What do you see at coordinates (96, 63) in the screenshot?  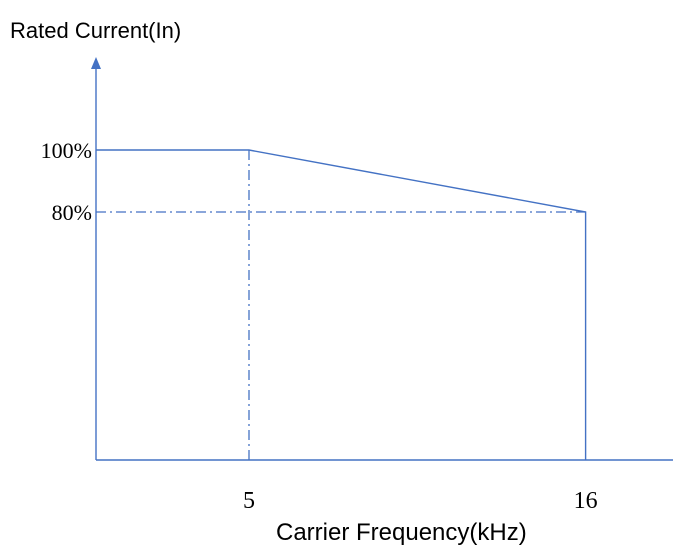 I see `y-axis-arrow-icon` at bounding box center [96, 63].